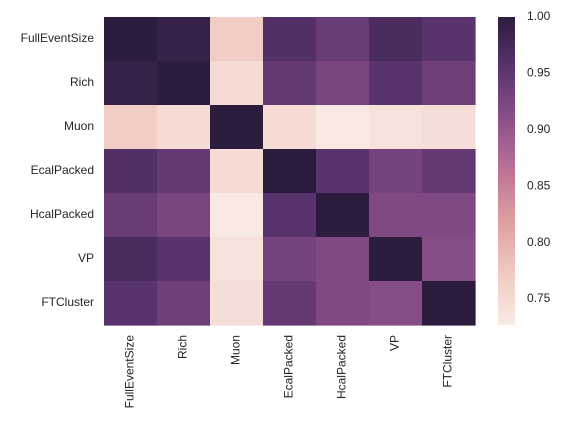 The height and width of the screenshot is (431, 562). I want to click on colorbar-tick-label: 0.95, so click(539, 73).